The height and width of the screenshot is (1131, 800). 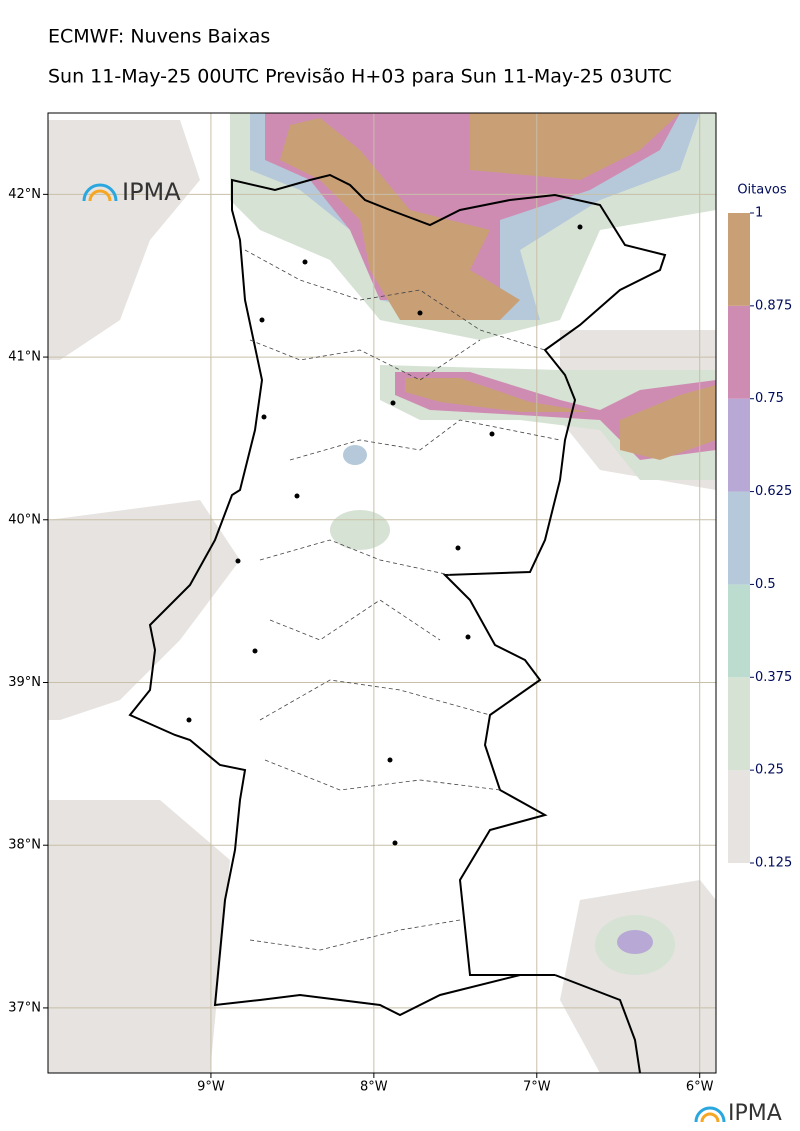 What do you see at coordinates (762, 190) in the screenshot?
I see `colorbar-title: Oitavos` at bounding box center [762, 190].